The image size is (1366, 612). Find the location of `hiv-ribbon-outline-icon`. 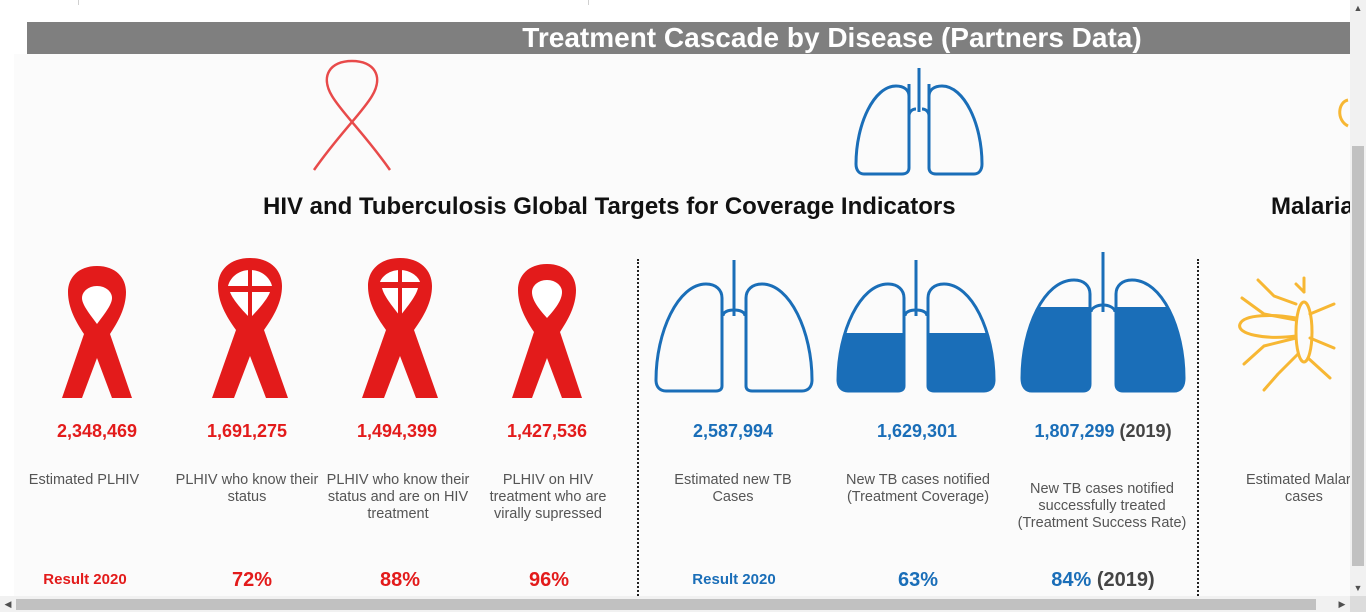

hiv-ribbon-outline-icon is located at coordinates (352, 115).